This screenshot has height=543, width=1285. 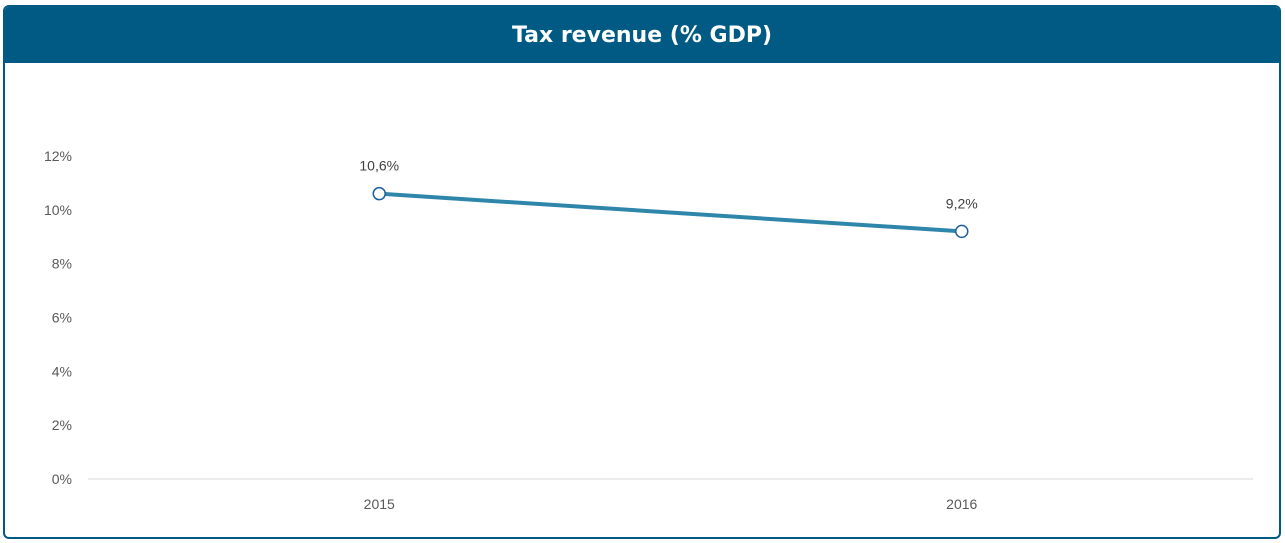 I want to click on chart-header: Tax revenue (% GDP), so click(x=642, y=35).